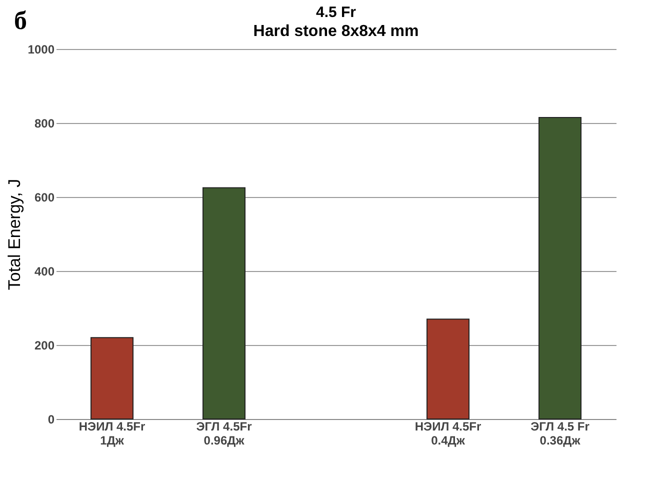 This screenshot has height=484, width=672. I want to click on x-tick-label: ЭГЛ 4.5Fr 0.96Дж, so click(224, 434).